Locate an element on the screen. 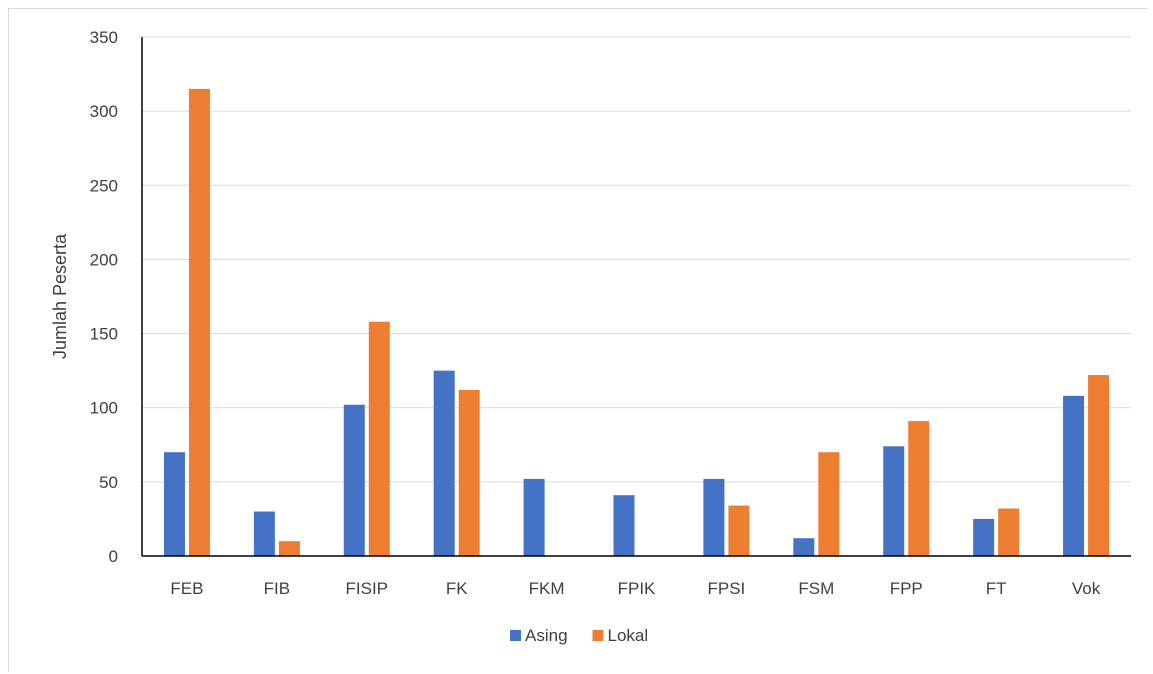 This screenshot has height=674, width=1153. bar-lokal-fpsi is located at coordinates (739, 530).